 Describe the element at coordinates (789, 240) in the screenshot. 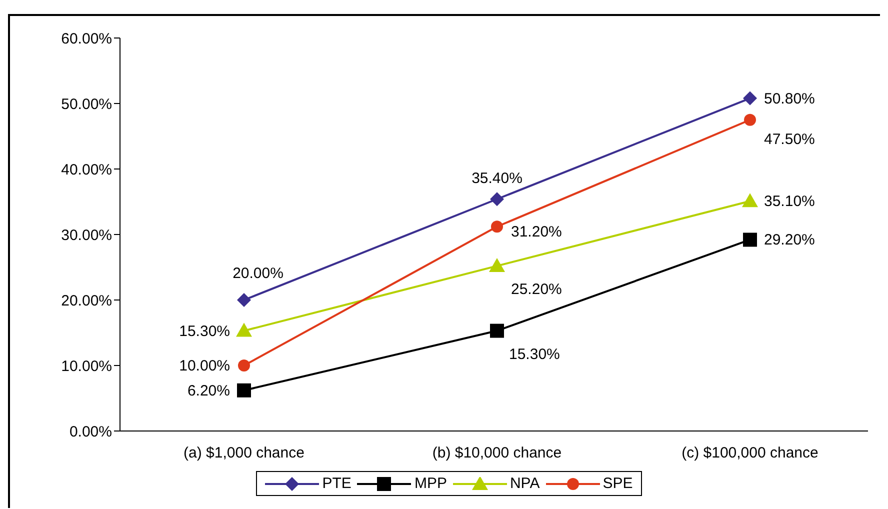

I see `data-label: 29.20%` at that location.